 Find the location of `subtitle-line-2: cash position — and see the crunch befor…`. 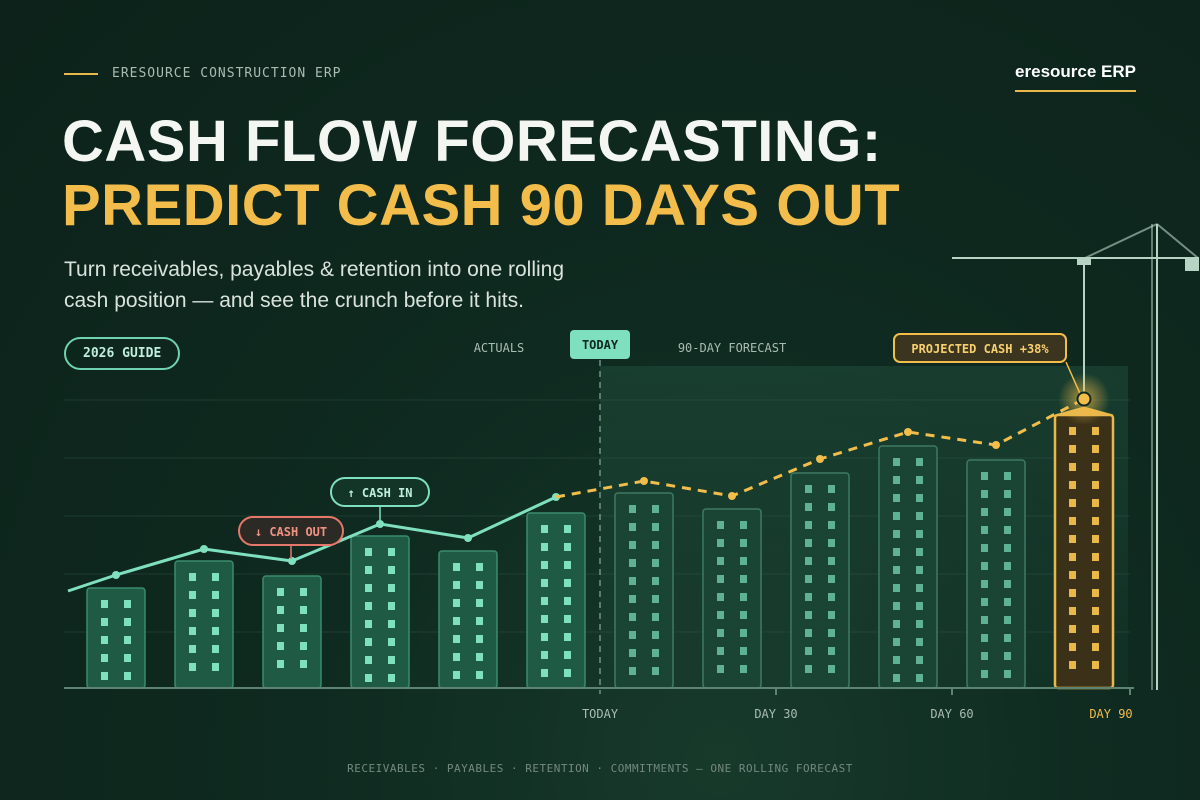

subtitle-line-2: cash position — and see the crunch befor… is located at coordinates (294, 300).